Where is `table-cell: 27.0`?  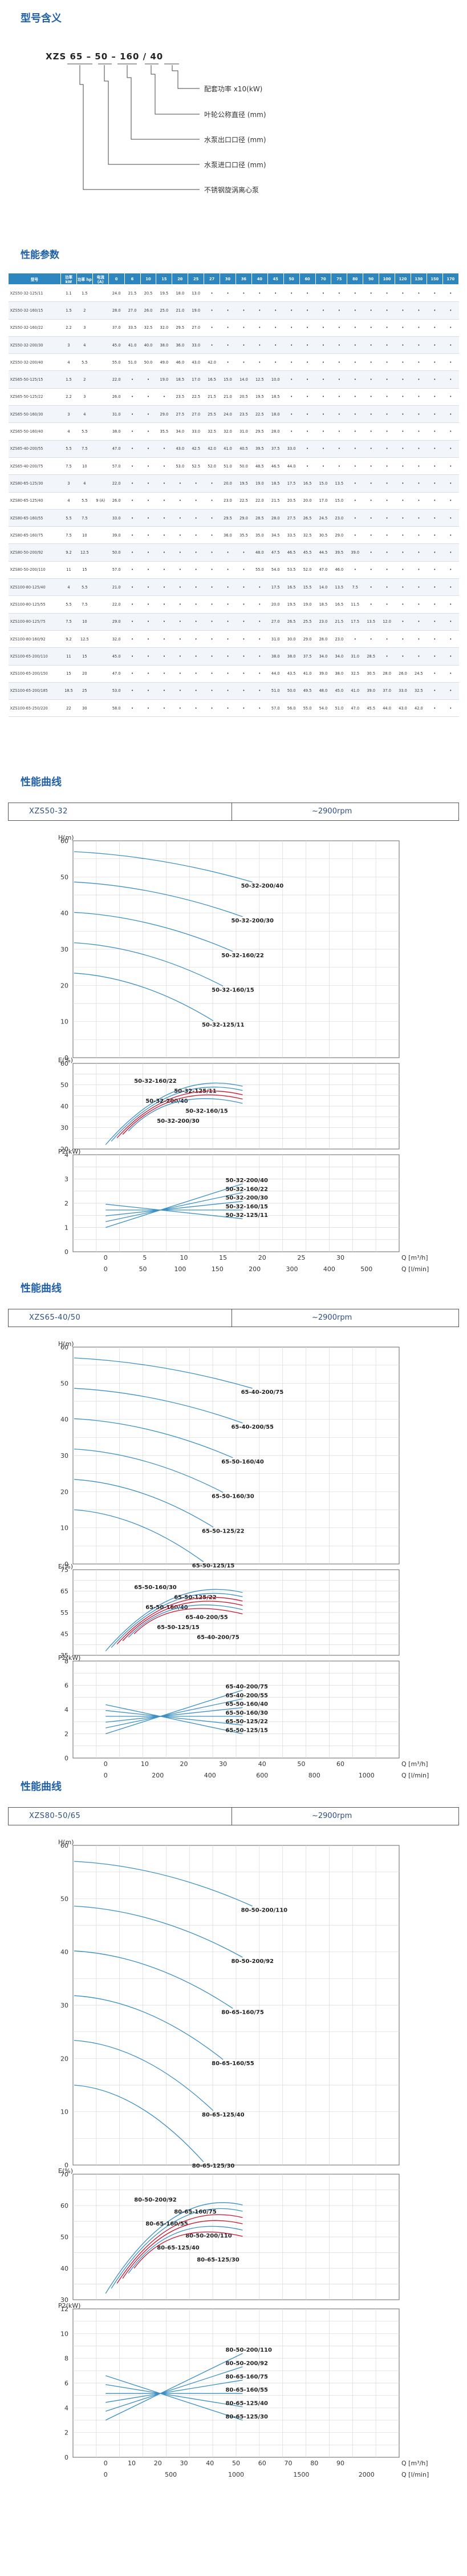
table-cell: 27.0 is located at coordinates (196, 328).